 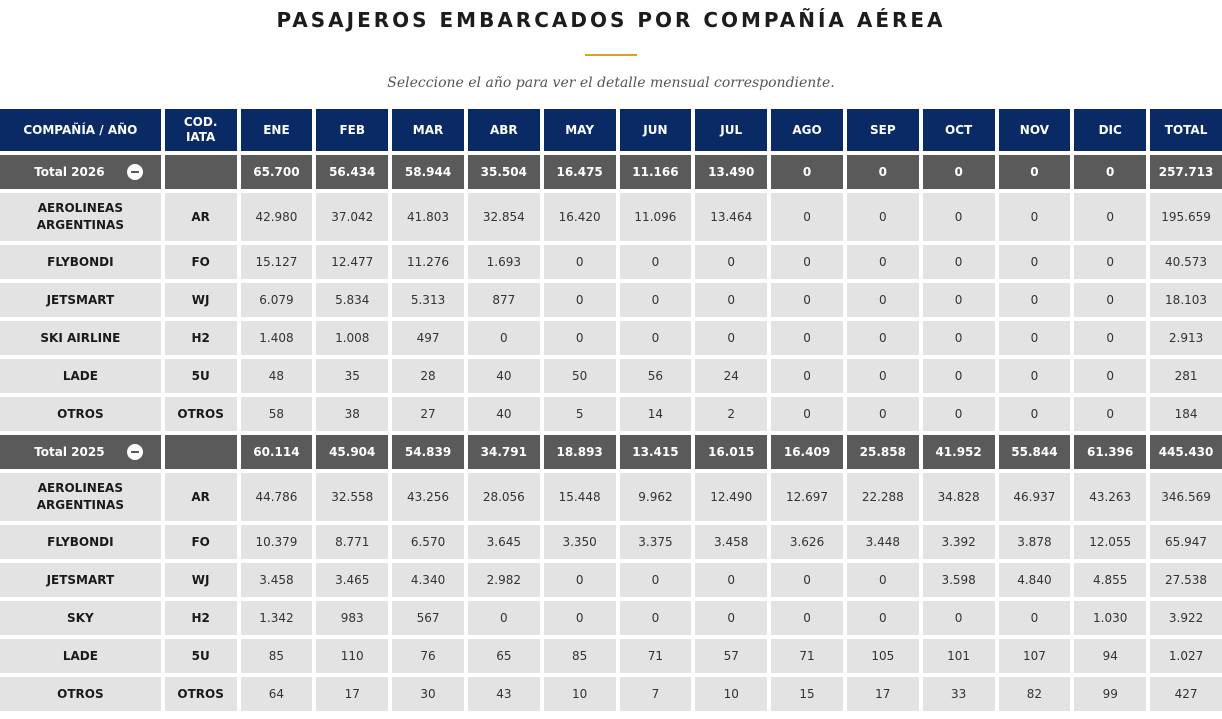 I want to click on row-total: 18.103, so click(x=1186, y=300).